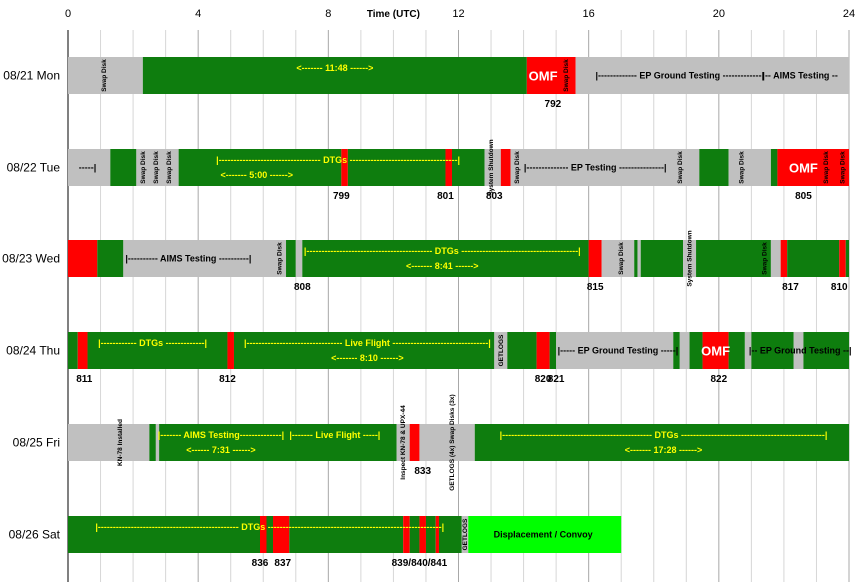 Image resolution: width=859 pixels, height=586 pixels. I want to click on vertical-annotation: GETLOGS, so click(465, 534).